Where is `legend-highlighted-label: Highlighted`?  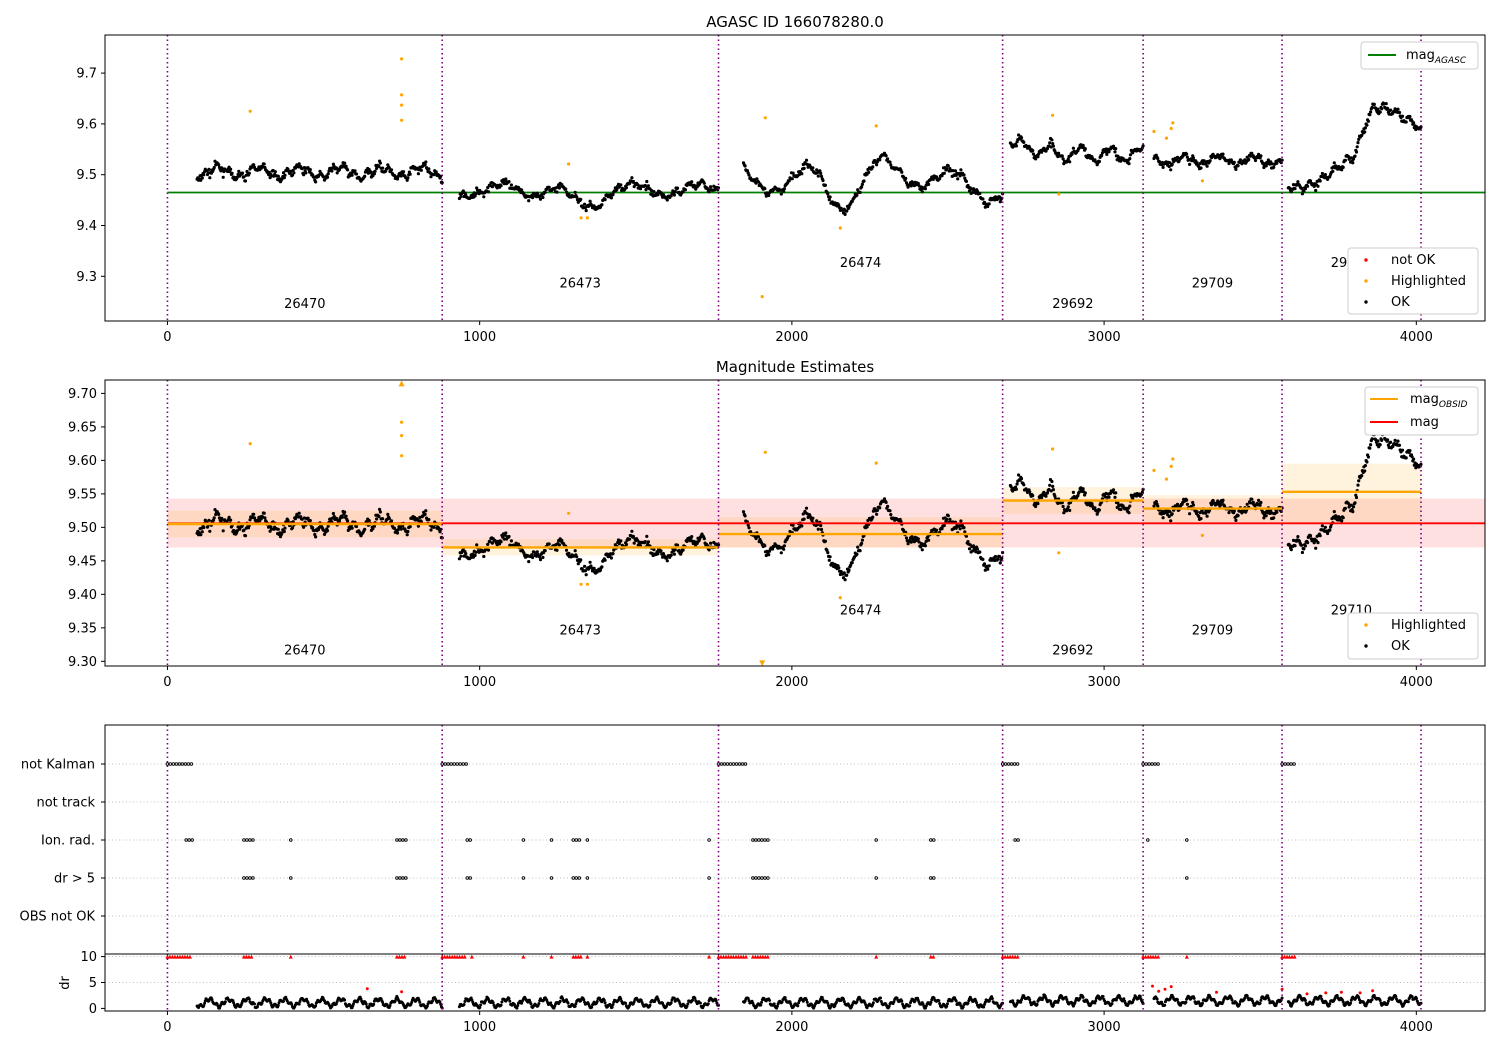
legend-highlighted-label: Highlighted is located at coordinates (1428, 281).